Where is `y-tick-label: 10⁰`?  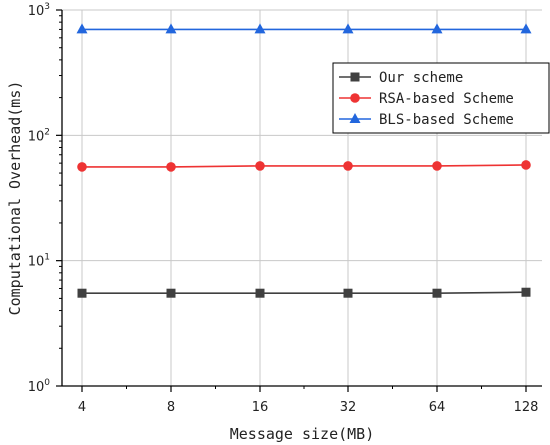 y-tick-label: 10⁰ is located at coordinates (39, 386).